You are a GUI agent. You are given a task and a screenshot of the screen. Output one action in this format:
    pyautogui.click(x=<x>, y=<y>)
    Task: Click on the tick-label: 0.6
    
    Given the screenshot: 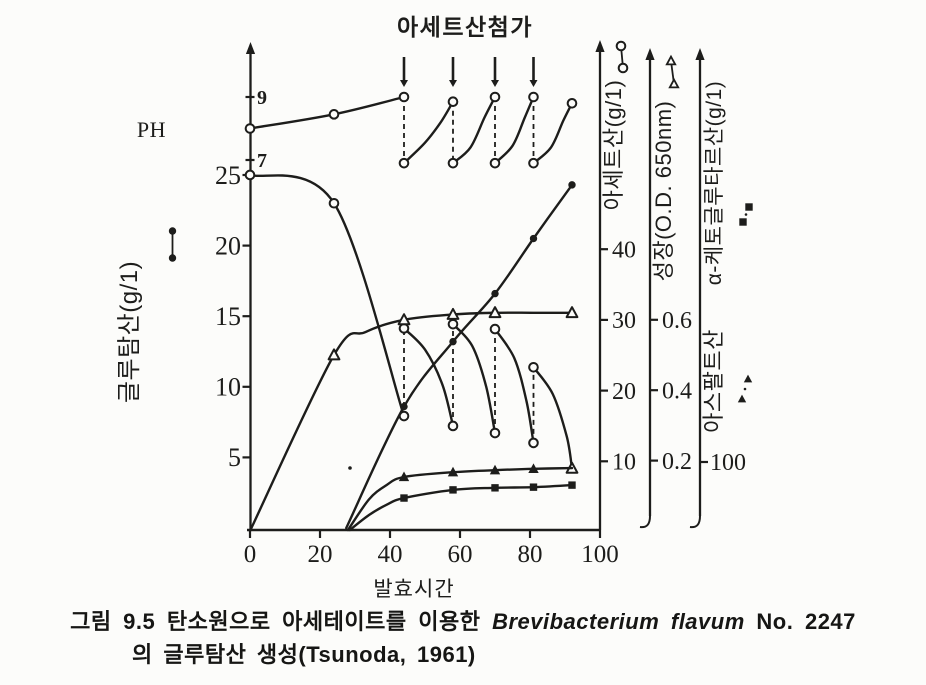 What is the action you would take?
    pyautogui.click(x=677, y=321)
    